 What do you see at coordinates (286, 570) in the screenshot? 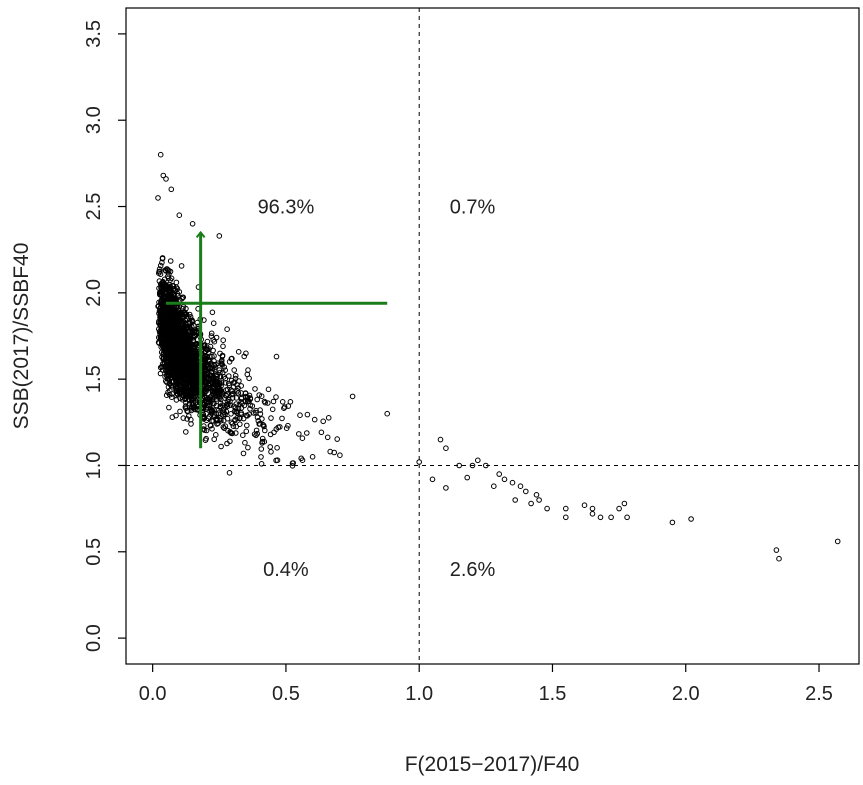
I see `quadrant-label: 0.4%` at bounding box center [286, 570].